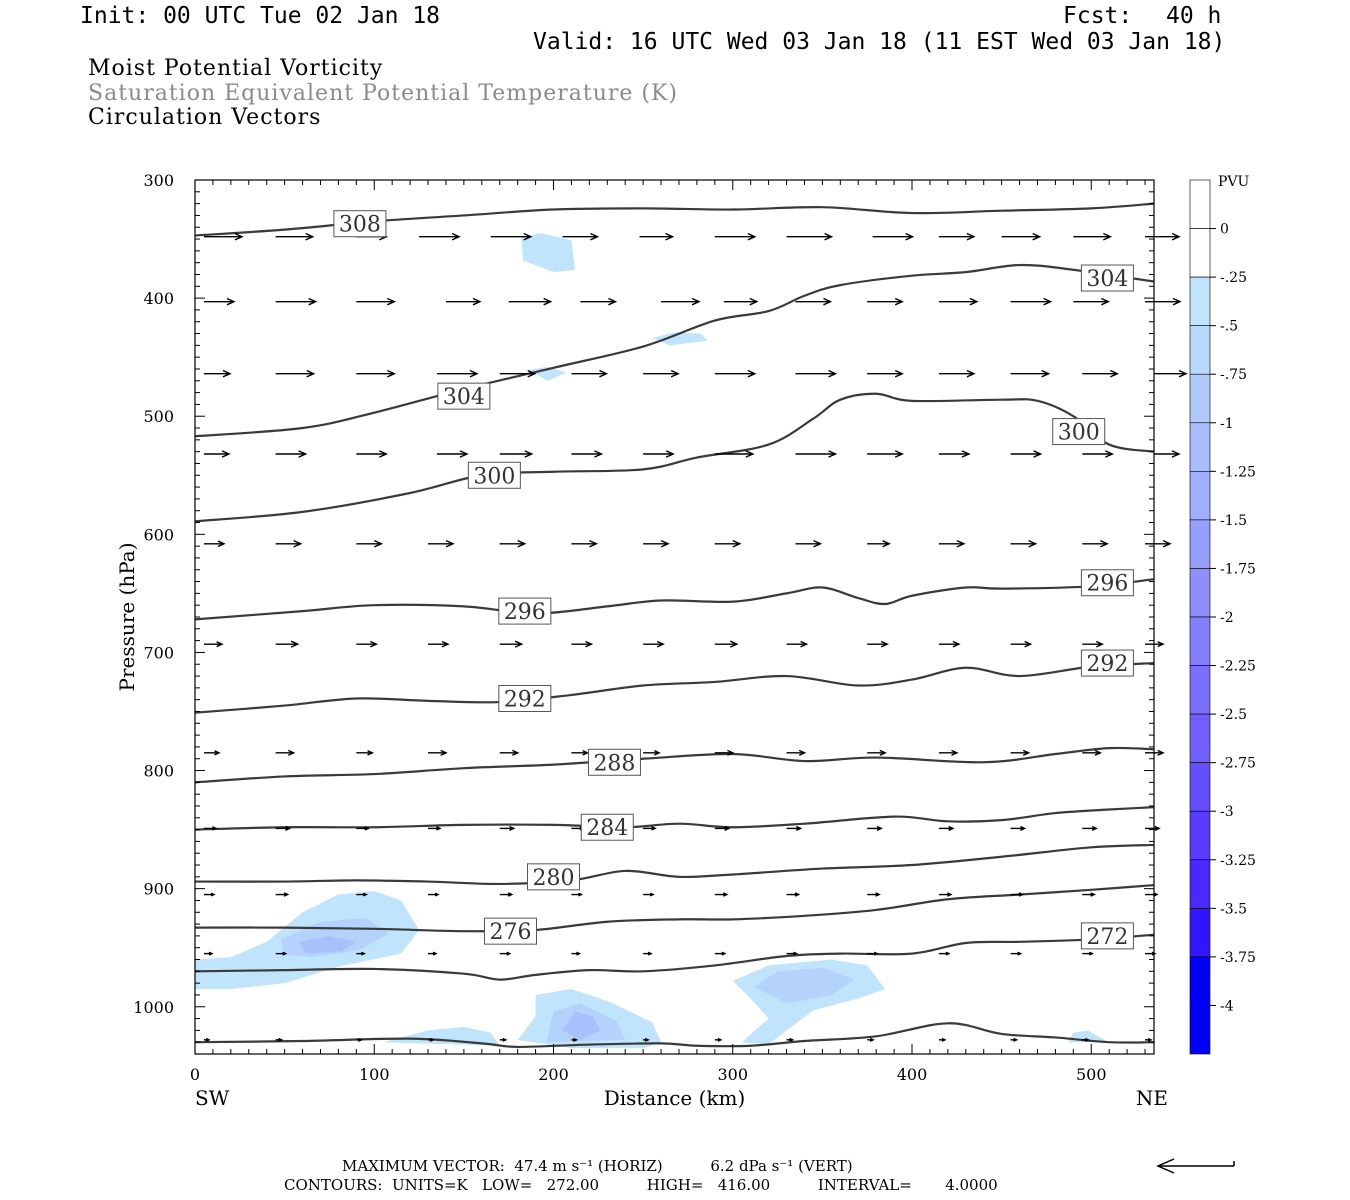 The image size is (1350, 1200). I want to click on colorbar-label: -.25, so click(1233, 278).